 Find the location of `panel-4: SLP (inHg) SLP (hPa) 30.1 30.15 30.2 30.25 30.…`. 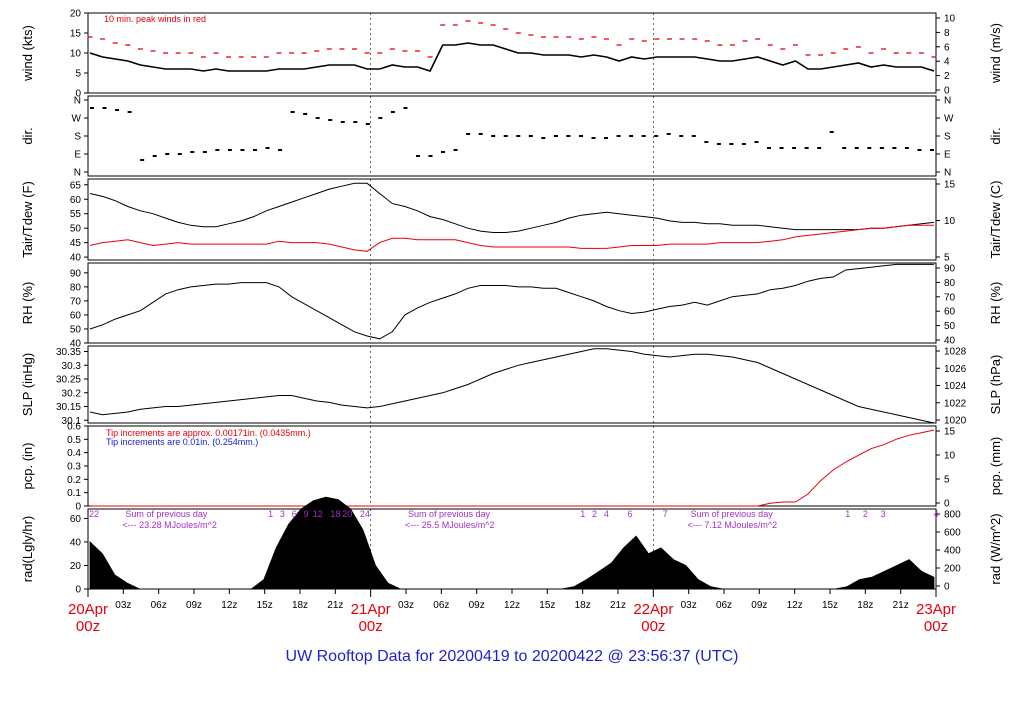

panel-4: SLP (inHg) SLP (hPa) 30.1 30.15 30.2 30.25 30.… is located at coordinates (511, 386).